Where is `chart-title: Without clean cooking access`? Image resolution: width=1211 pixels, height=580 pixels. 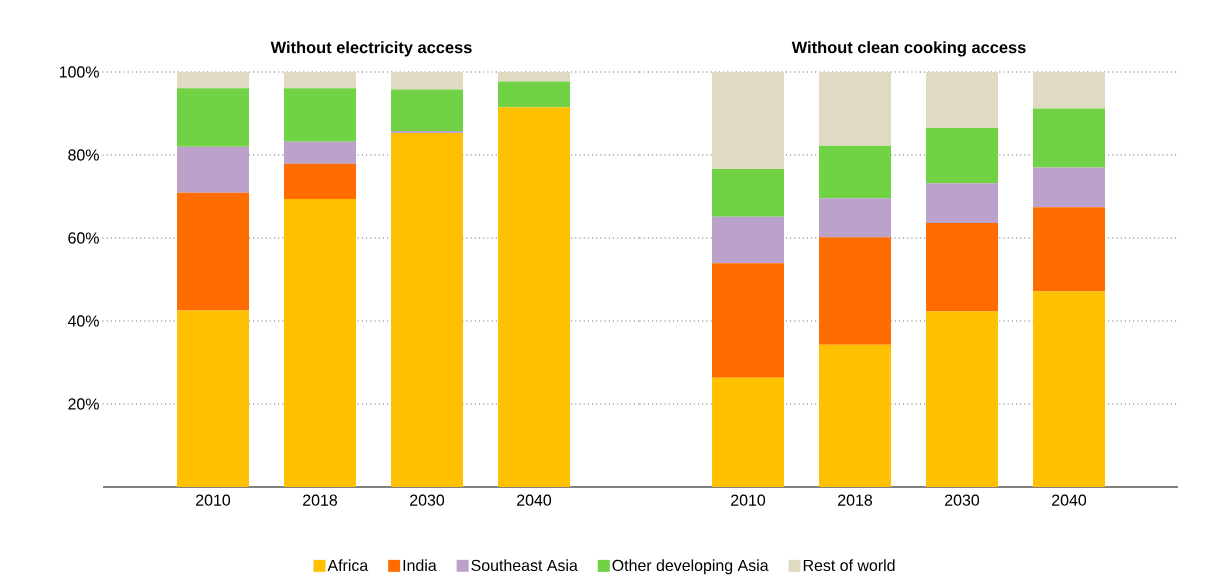
chart-title: Without clean cooking access is located at coordinates (908, 49).